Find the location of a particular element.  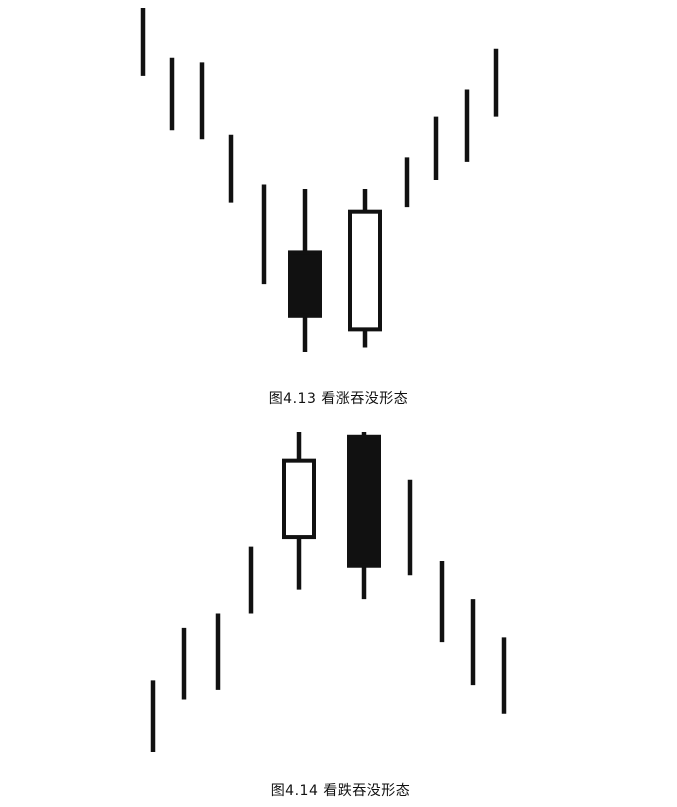

bearish-engulfing-caption: 图4.14 看跌吞没形态 is located at coordinates (340, 791).